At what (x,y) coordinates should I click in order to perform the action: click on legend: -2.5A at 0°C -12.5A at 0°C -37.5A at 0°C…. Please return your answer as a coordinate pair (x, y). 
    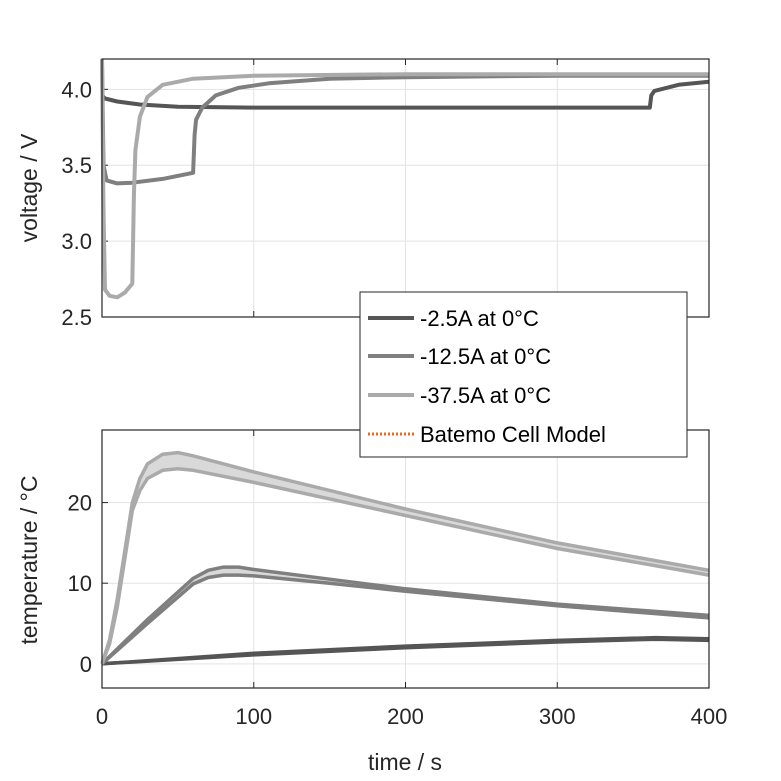
    Looking at the image, I should click on (523, 374).